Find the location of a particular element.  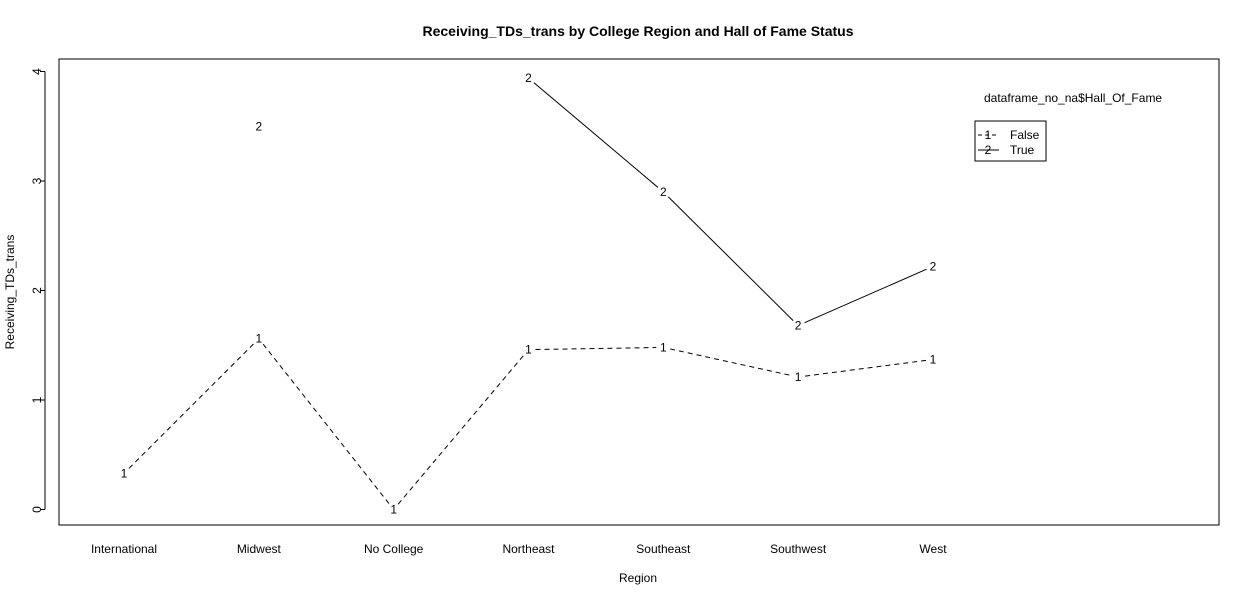

x-category-label: West is located at coordinates (933, 549).